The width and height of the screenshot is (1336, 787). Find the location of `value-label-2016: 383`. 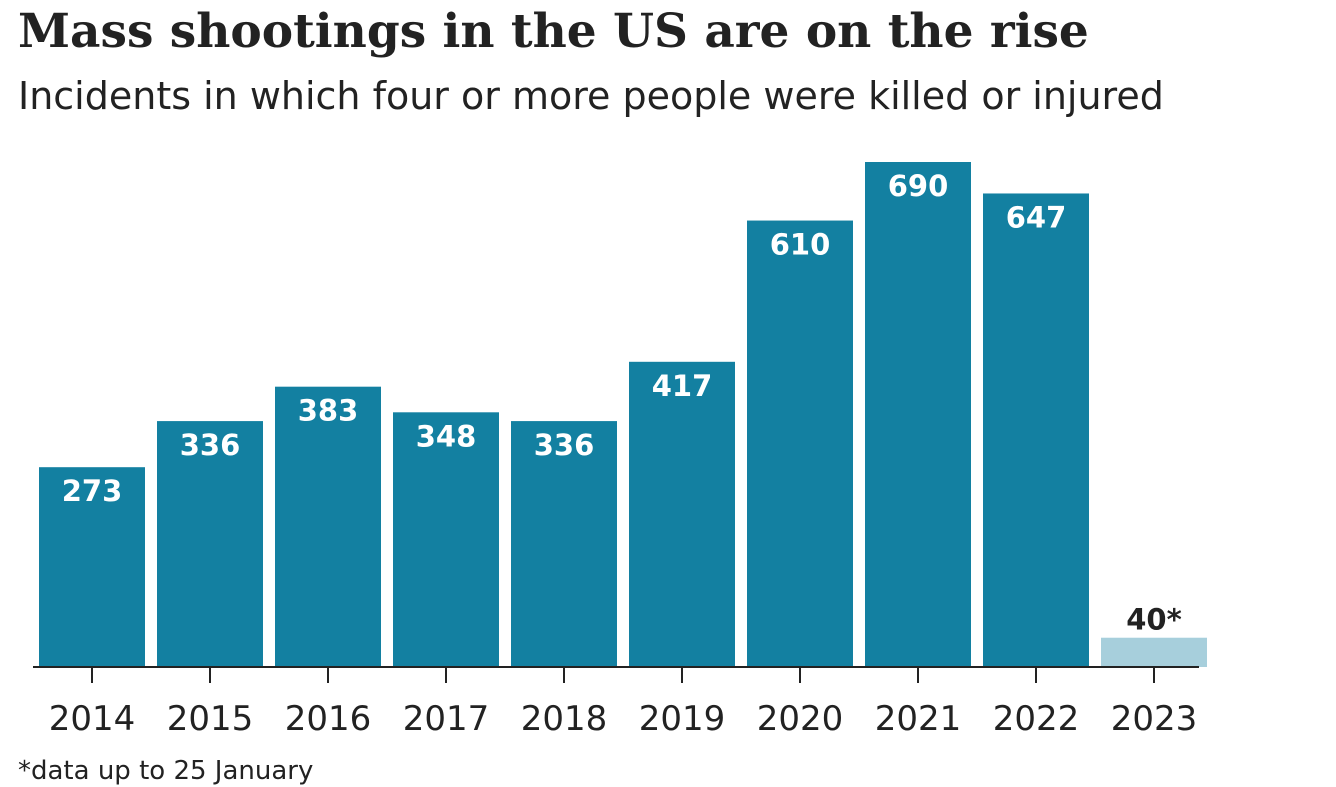

value-label-2016: 383 is located at coordinates (328, 411).